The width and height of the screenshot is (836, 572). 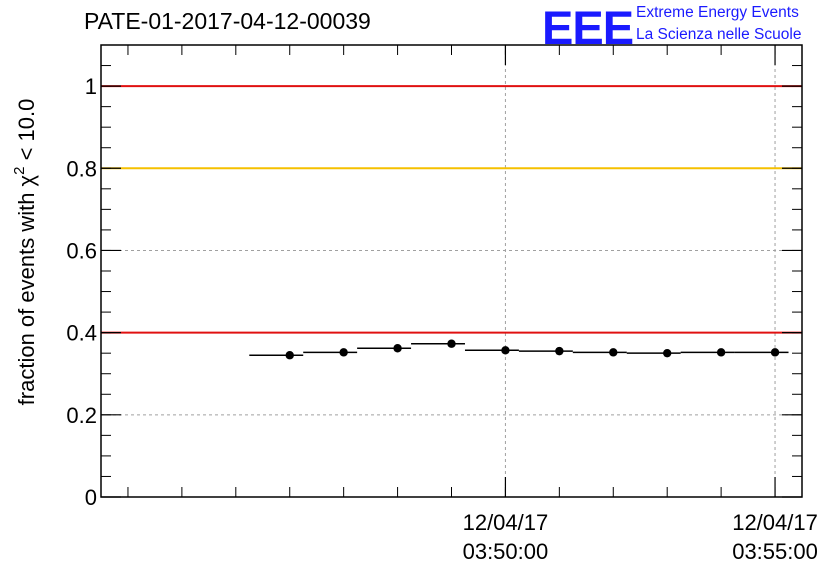 I want to click on page-title: PATE-01-2017-04-12-00039, so click(x=227, y=21).